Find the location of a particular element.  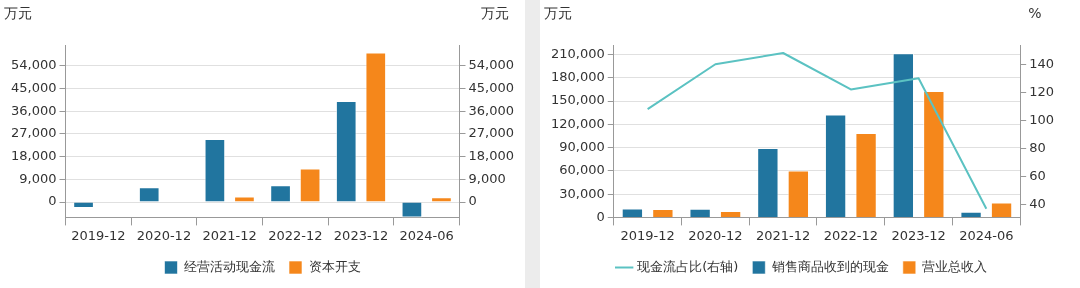

y-tick-label: 54,000 is located at coordinates (33, 65).